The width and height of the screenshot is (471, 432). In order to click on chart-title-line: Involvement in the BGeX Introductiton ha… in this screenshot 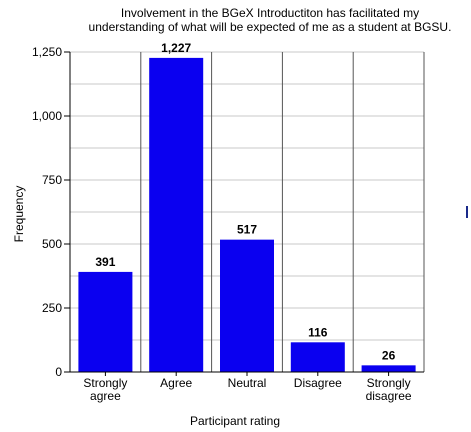, I will do `click(270, 13)`.